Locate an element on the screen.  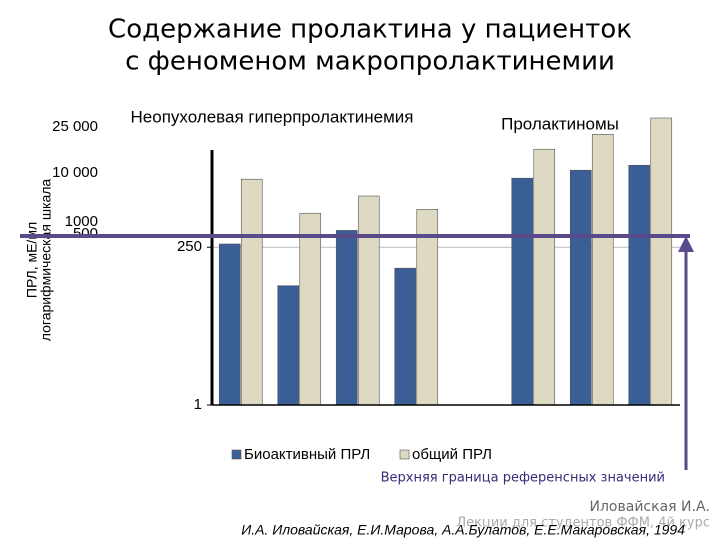
annotation: 500 is located at coordinates (85, 233).